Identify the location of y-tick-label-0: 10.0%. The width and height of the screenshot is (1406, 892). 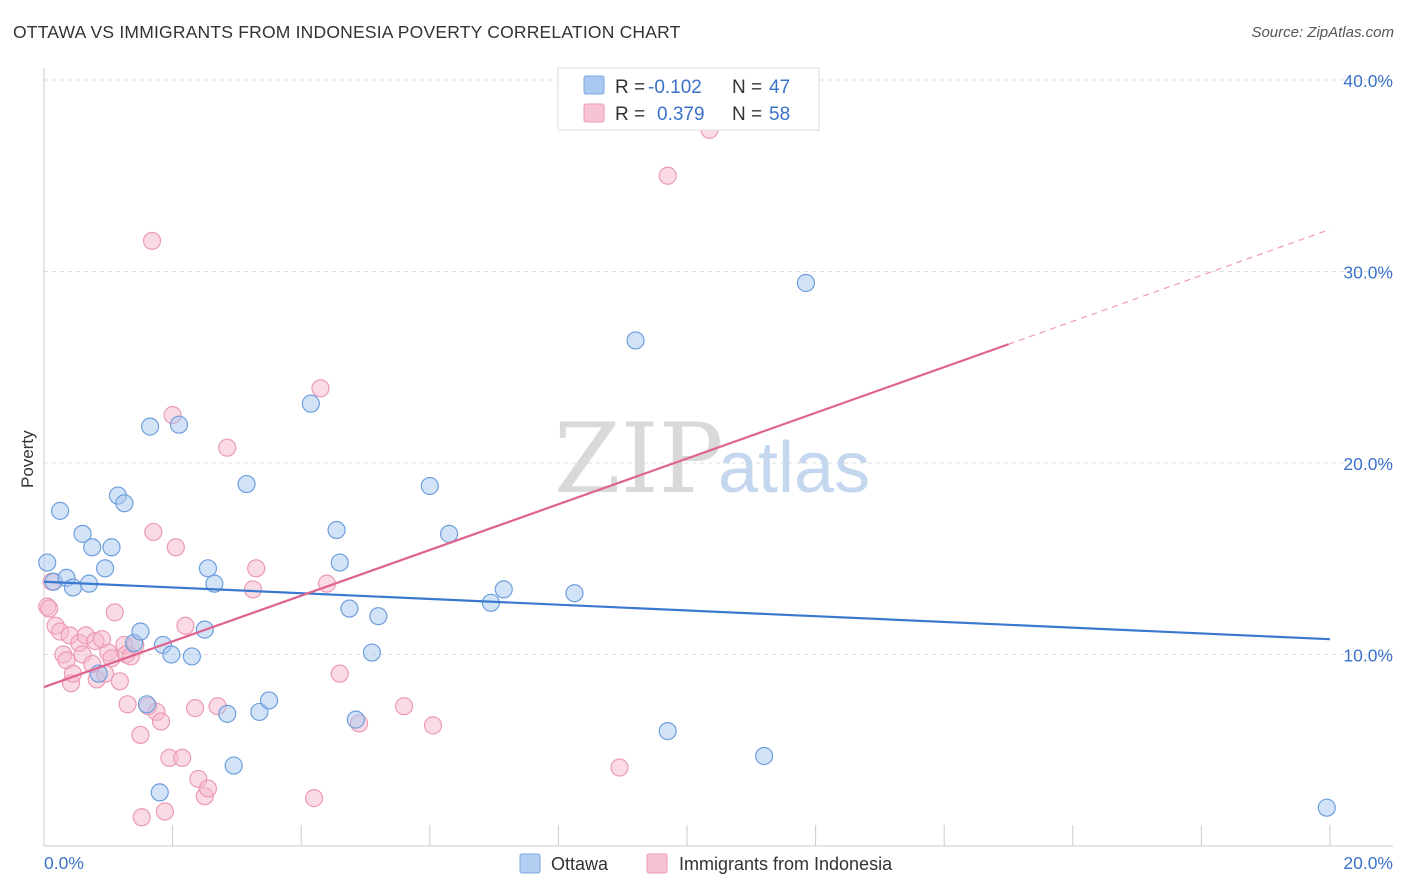
(1368, 656).